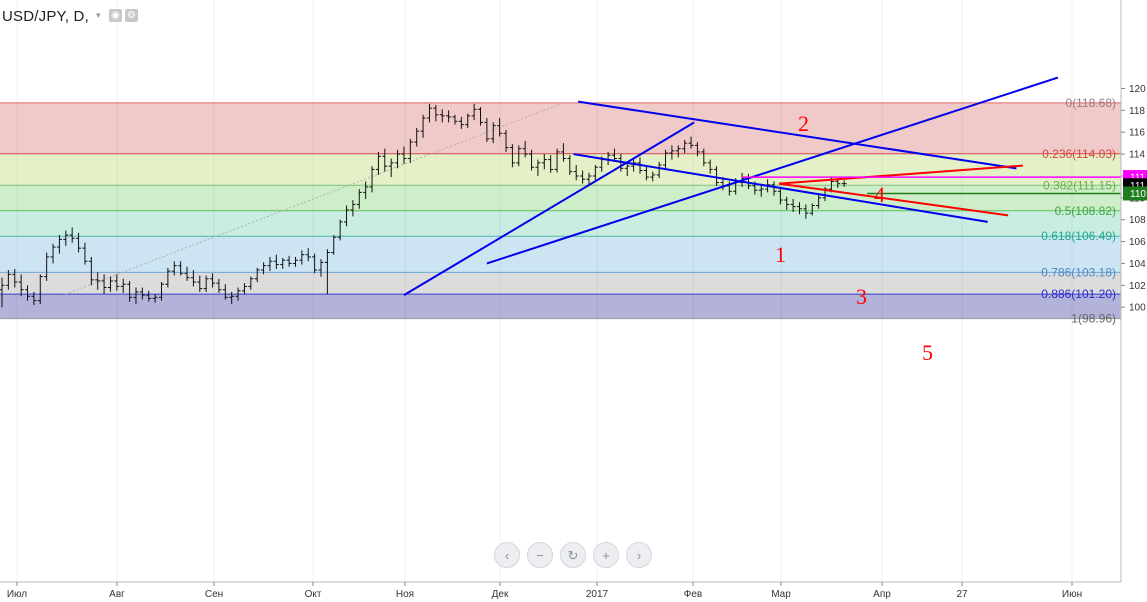 This screenshot has width=1147, height=602. Describe the element at coordinates (500, 594) in the screenshot. I see `time-tick-label: Дек` at that location.